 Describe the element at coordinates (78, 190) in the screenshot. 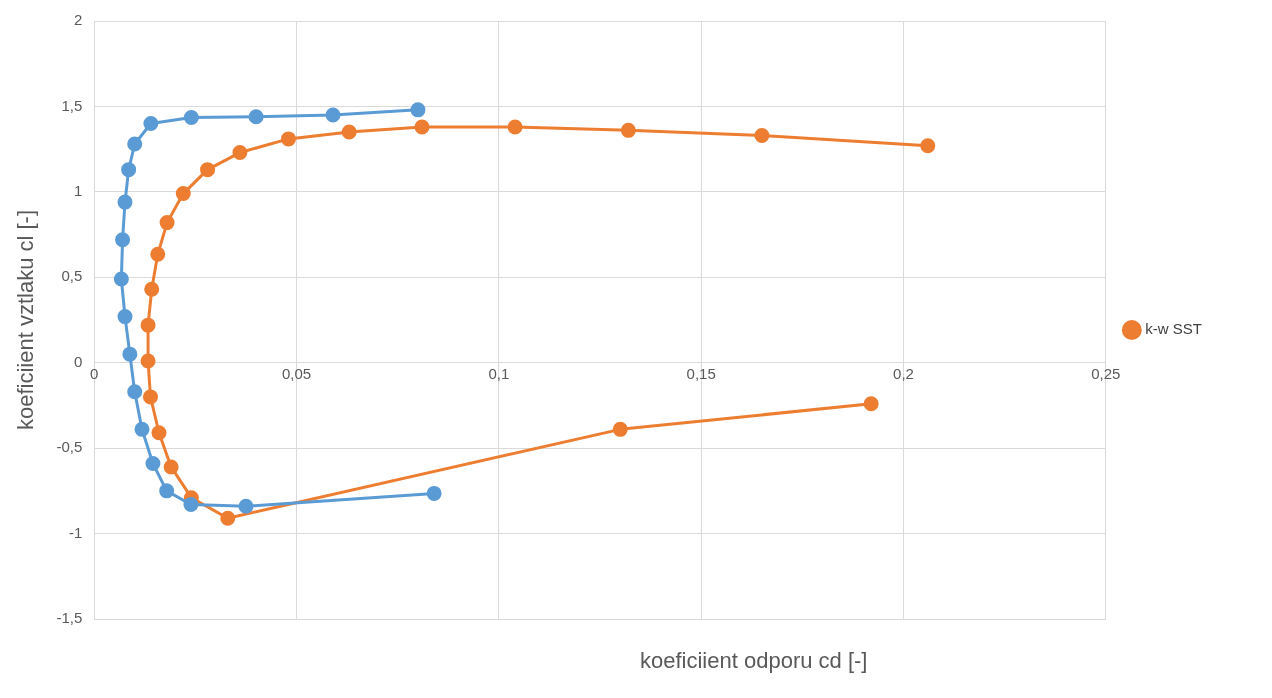

I see `y-tick-label: 1` at that location.